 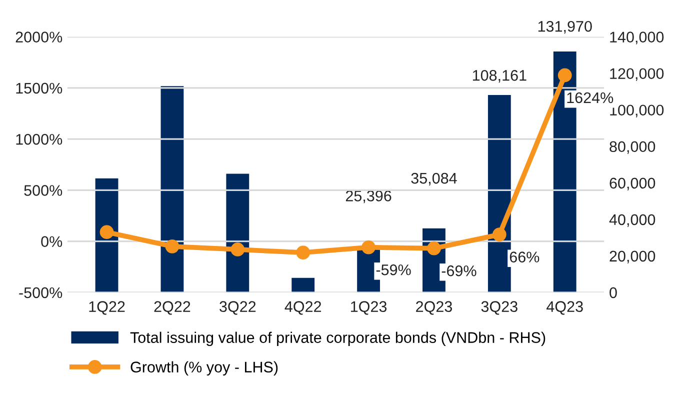 What do you see at coordinates (107, 308) in the screenshot?
I see `x-tick-label: 1Q22` at bounding box center [107, 308].